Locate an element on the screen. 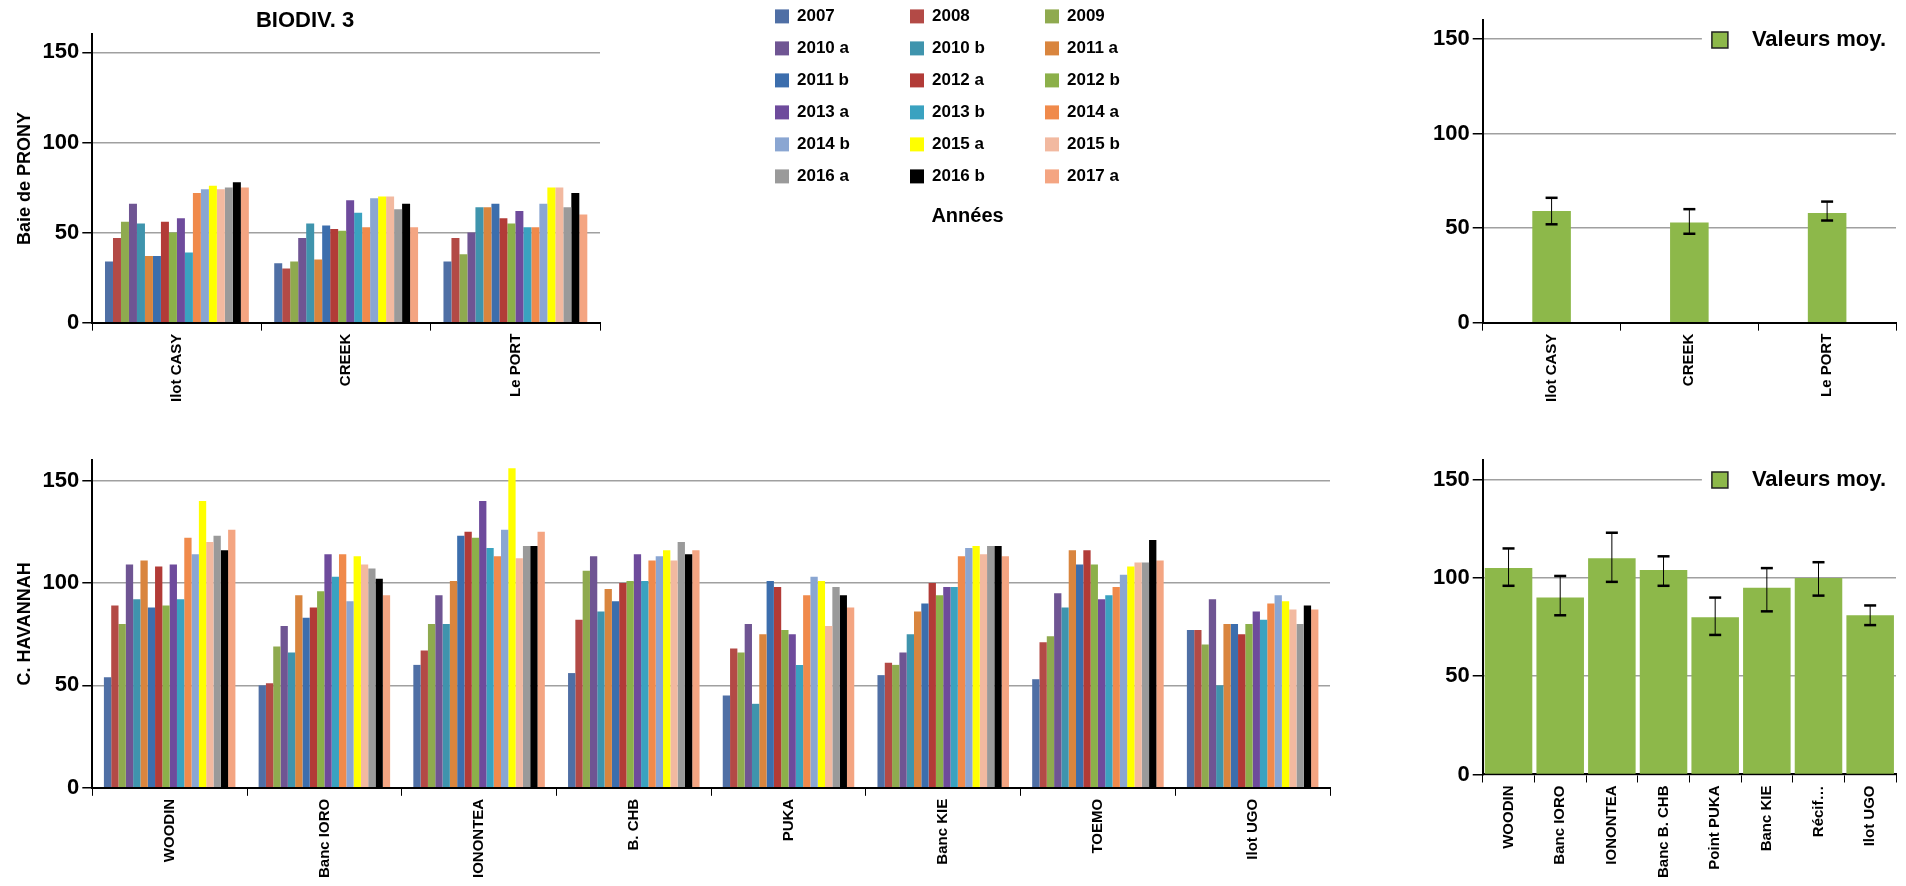 The width and height of the screenshot is (1906, 886). y-axis-title: C. HAVANNAH is located at coordinates (23, 624).